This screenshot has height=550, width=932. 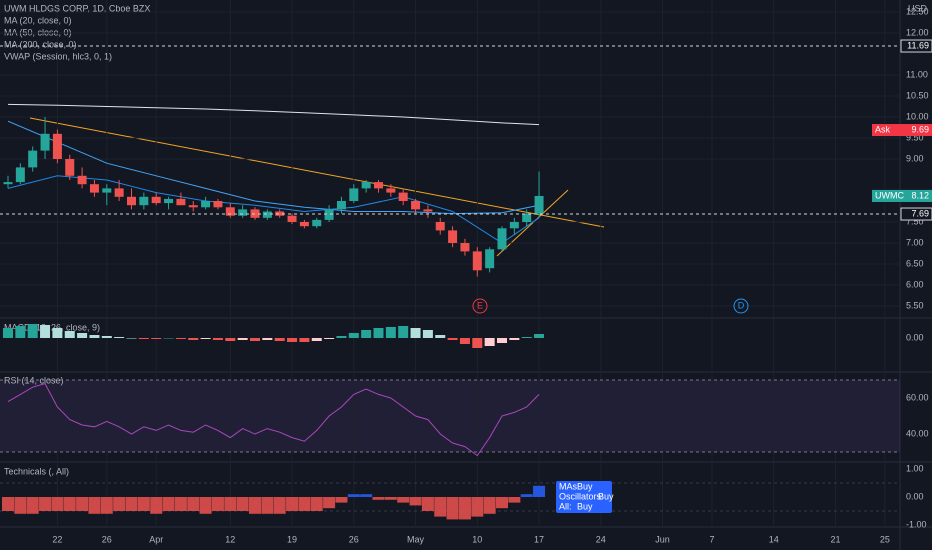 What do you see at coordinates (917, 116) in the screenshot?
I see `y-tick-label: 10.00` at bounding box center [917, 116].